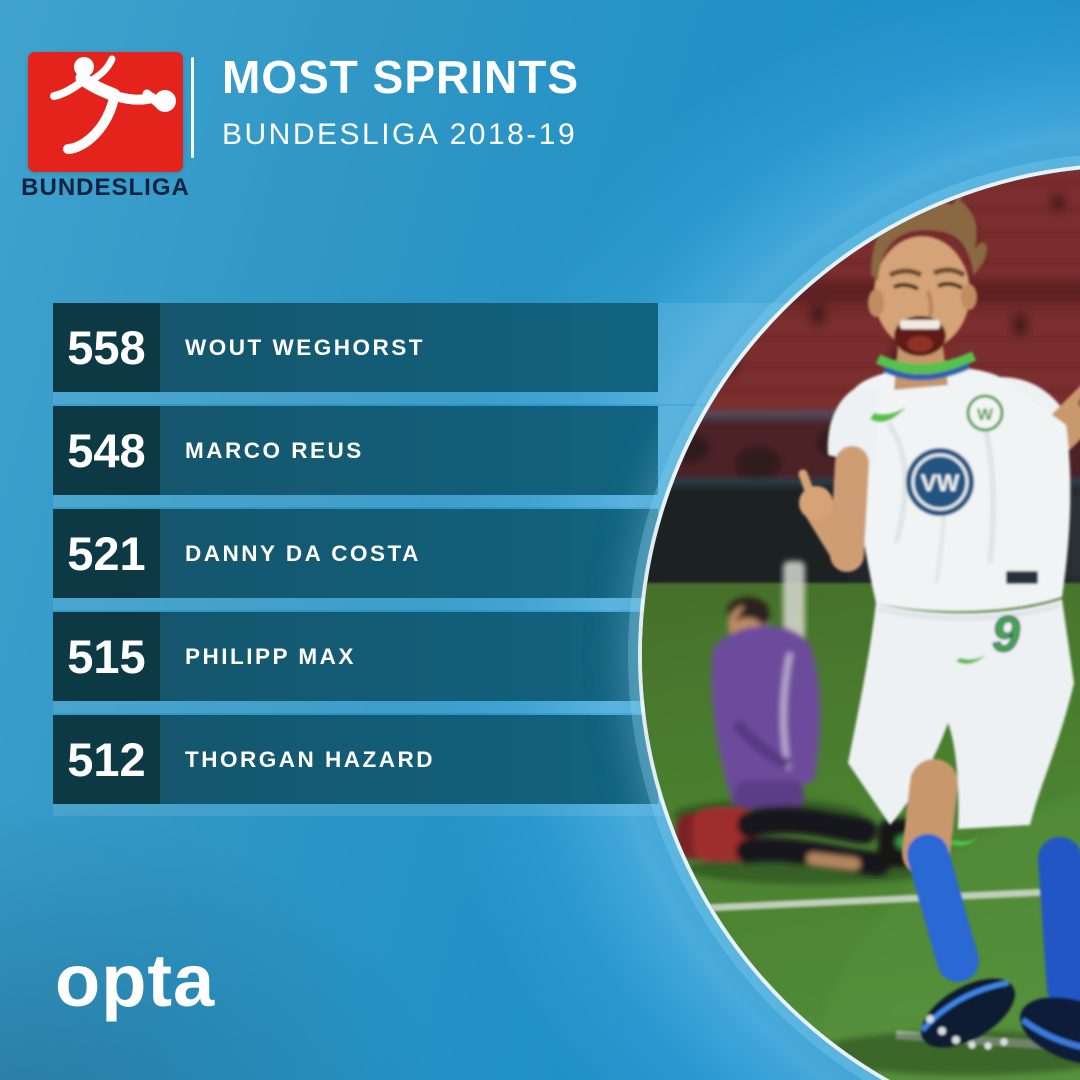 The height and width of the screenshot is (1080, 1080). I want to click on page-subtitle: BUNDESLIGA 2018-19, so click(400, 134).